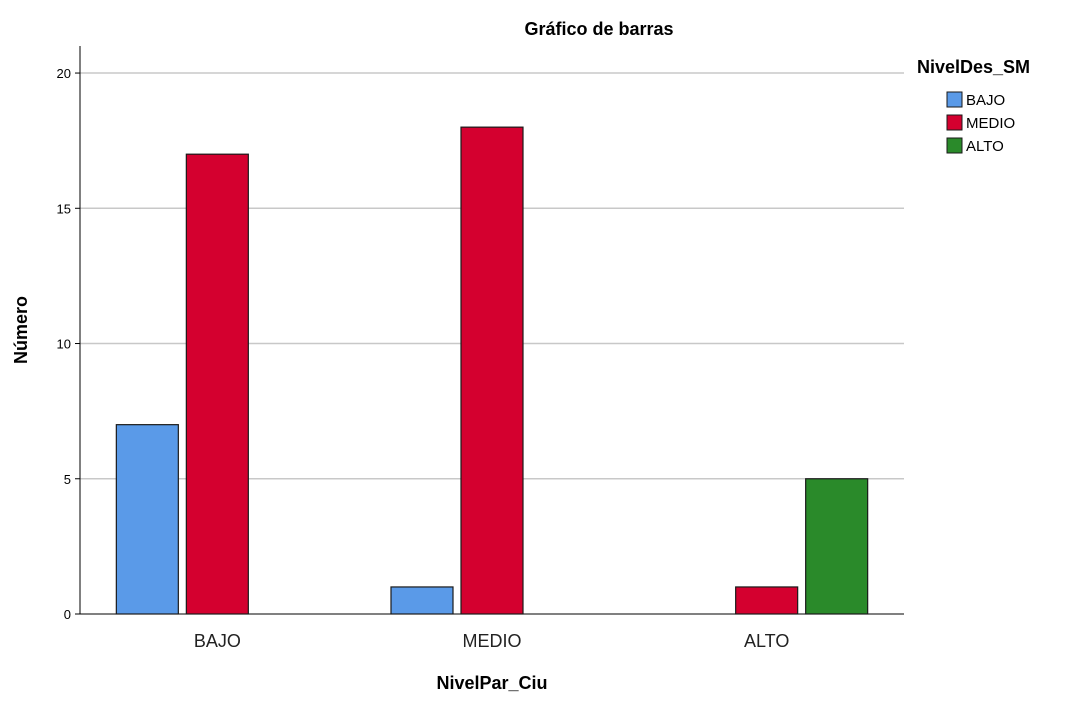 The width and height of the screenshot is (1068, 704). Describe the element at coordinates (985, 146) in the screenshot. I see `legend-label-alto: ALTO` at that location.